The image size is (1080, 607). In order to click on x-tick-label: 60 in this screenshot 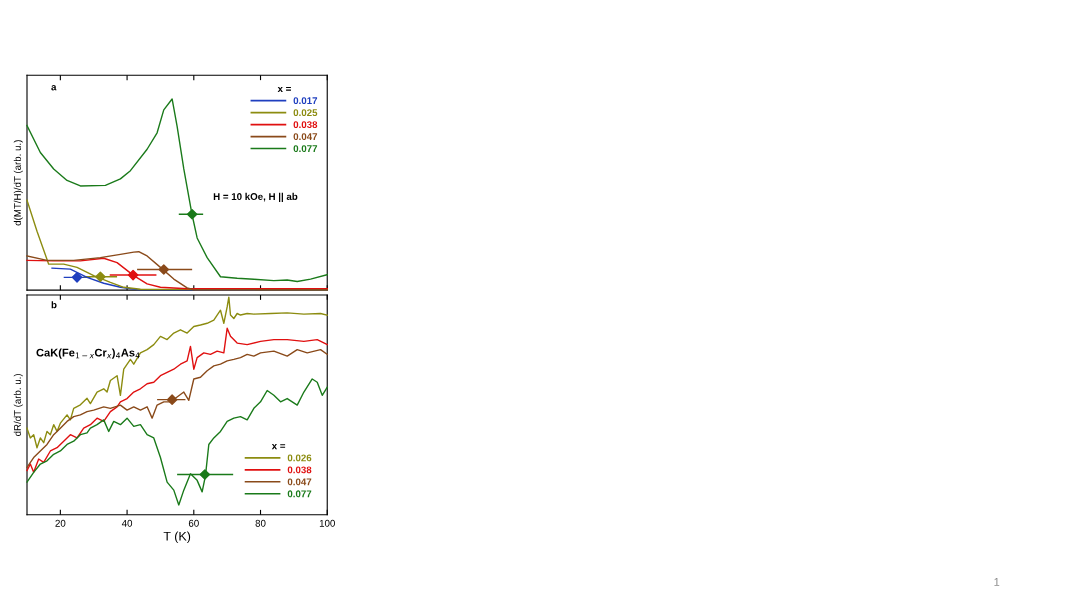, I will do `click(193, 523)`.